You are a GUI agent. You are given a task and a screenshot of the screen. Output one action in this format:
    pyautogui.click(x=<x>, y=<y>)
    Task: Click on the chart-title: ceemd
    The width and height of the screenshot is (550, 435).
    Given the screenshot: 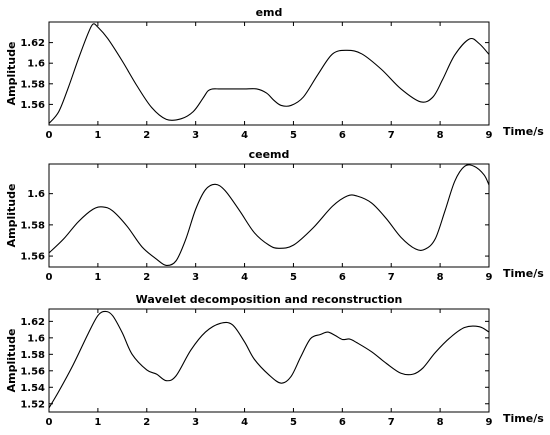 What is the action you would take?
    pyautogui.click(x=269, y=154)
    